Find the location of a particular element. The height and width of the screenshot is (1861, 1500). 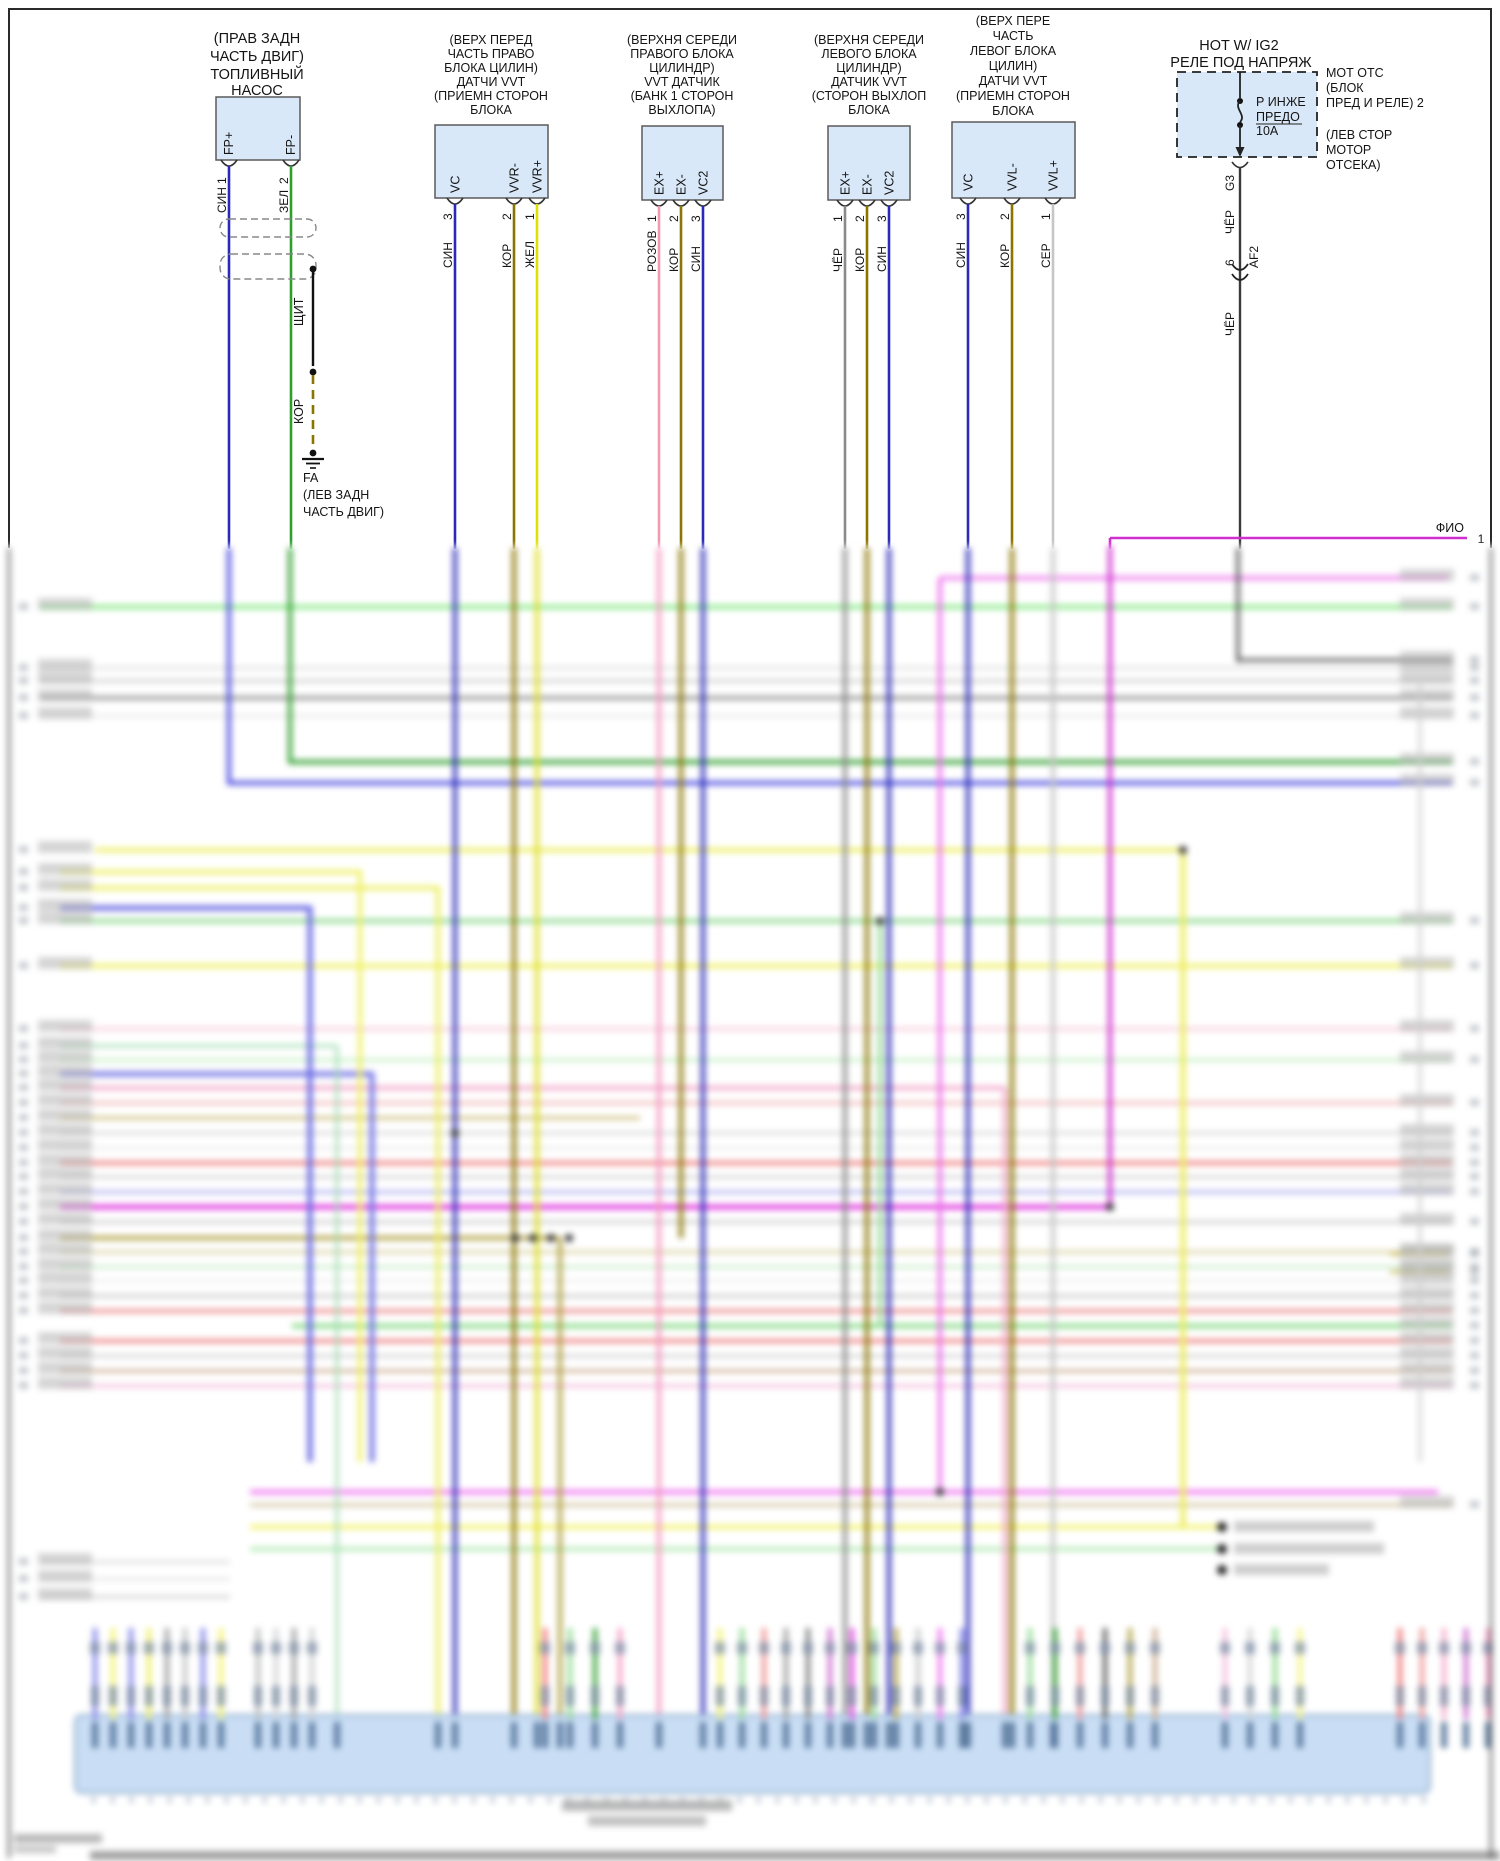

fuse-label: ПРЕДО is located at coordinates (1278, 117).